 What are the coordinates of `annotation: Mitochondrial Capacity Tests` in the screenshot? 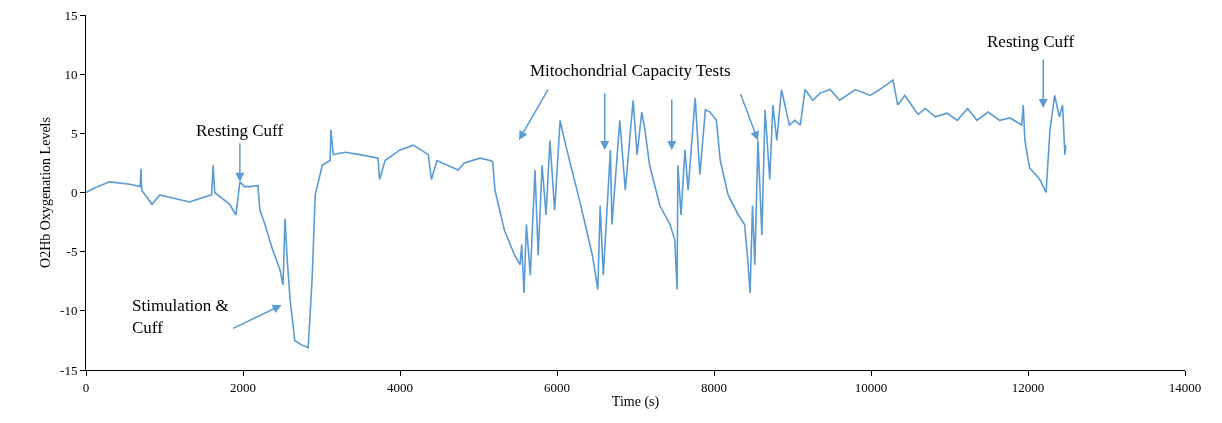 It's located at (630, 70).